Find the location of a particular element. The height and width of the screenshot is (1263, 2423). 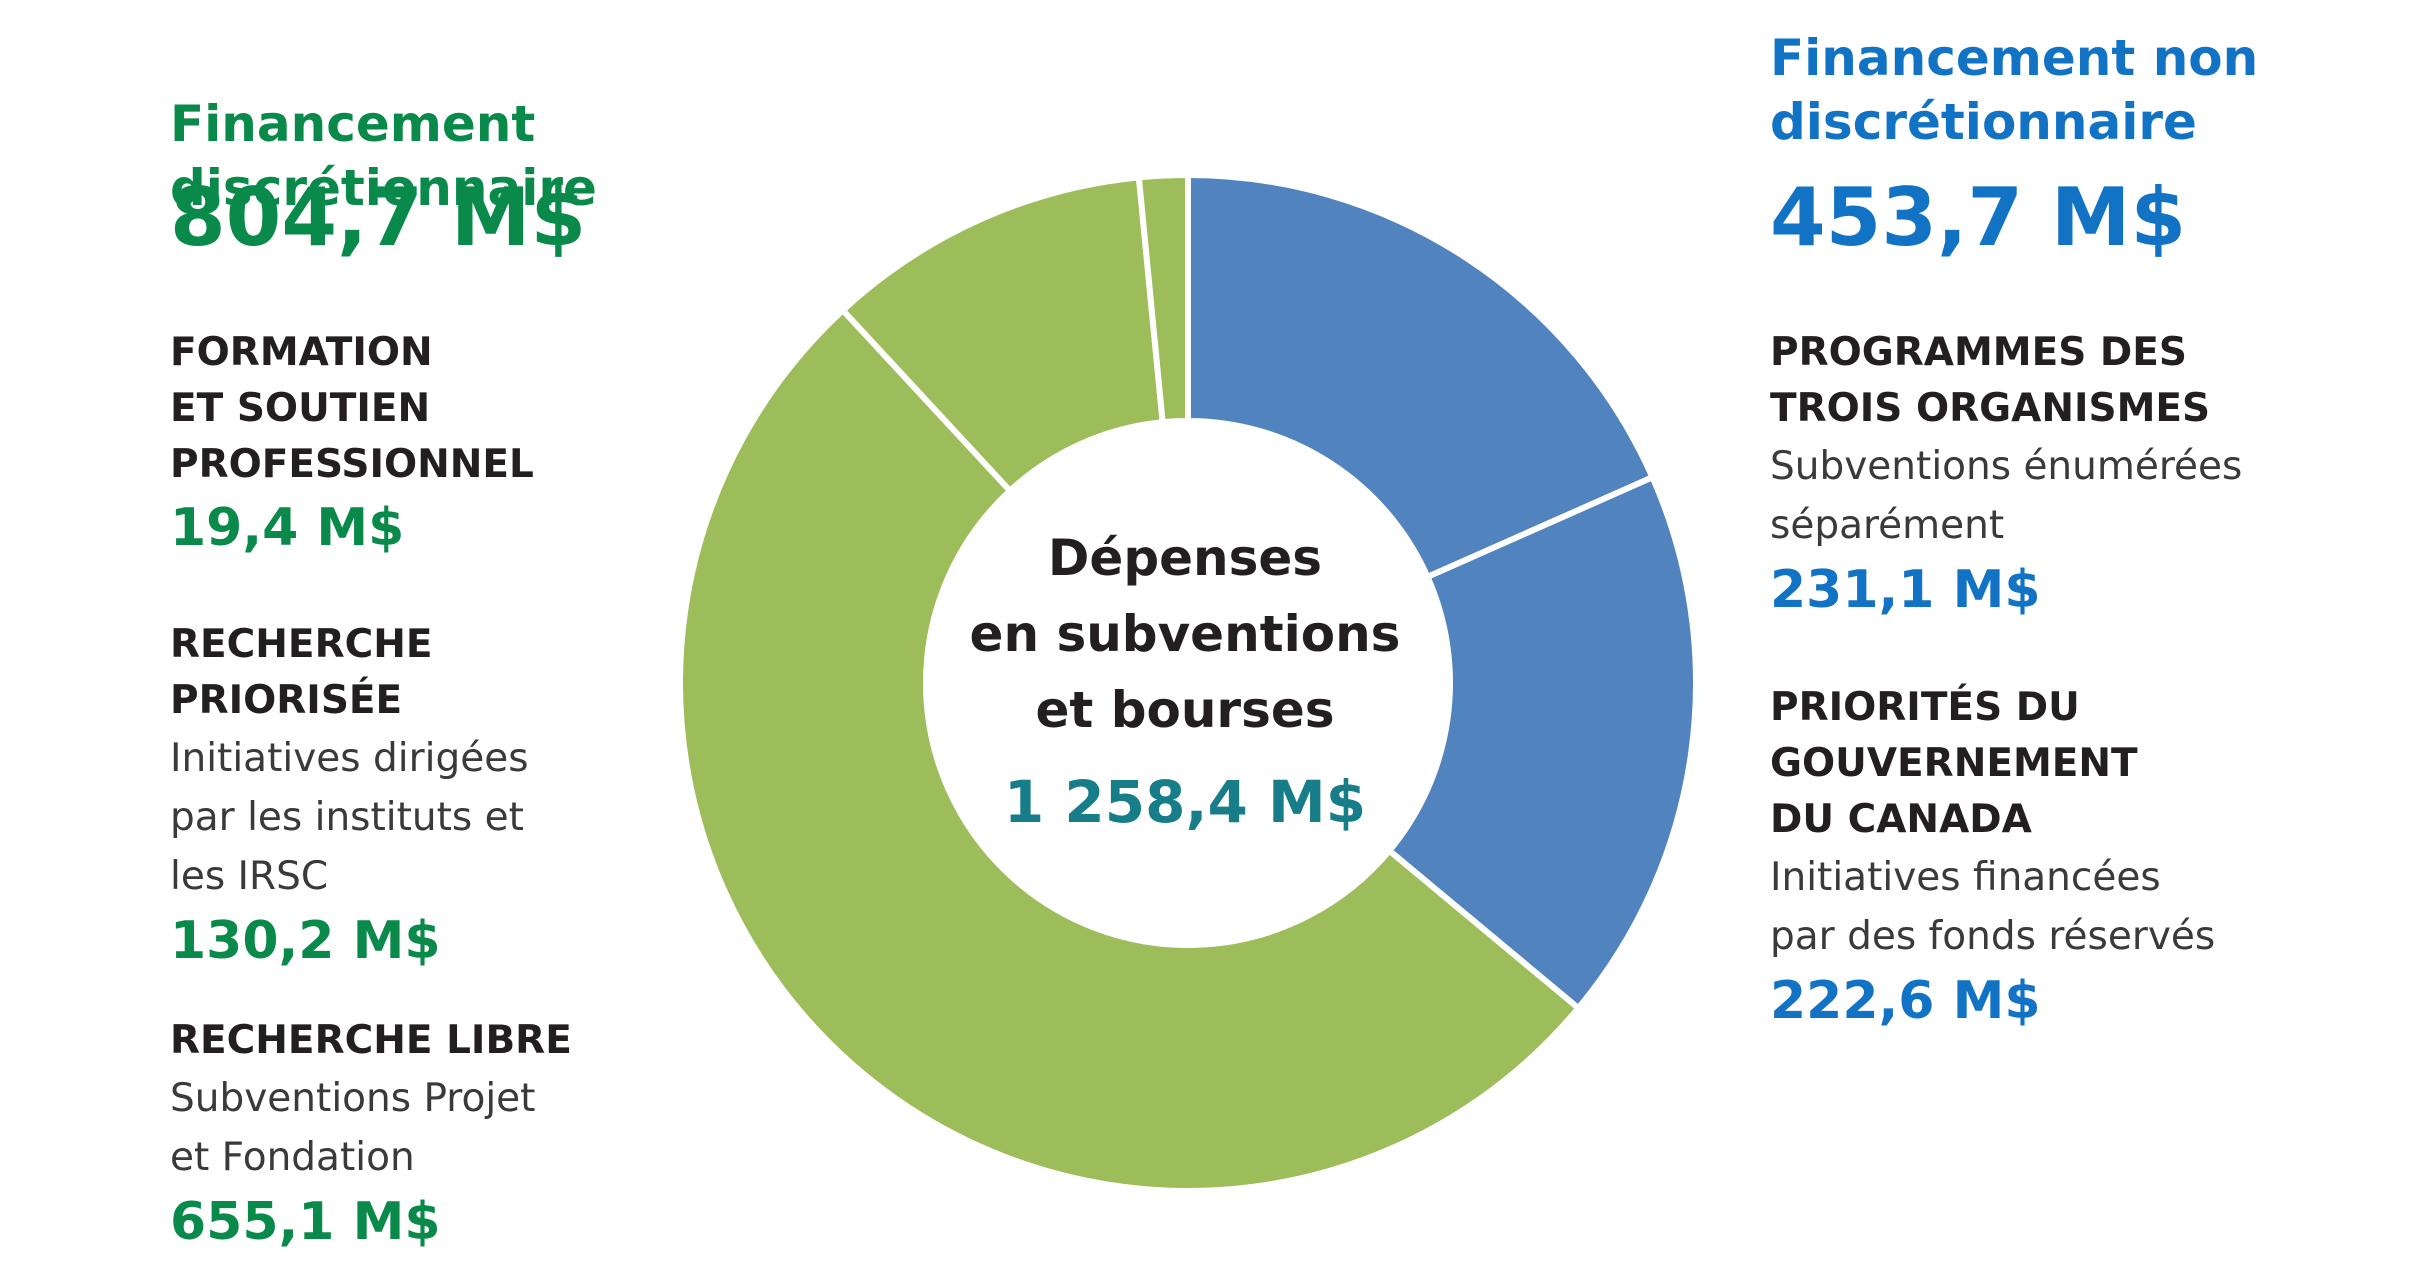

discretionary-total: 804,7 M$ is located at coordinates (378, 217).